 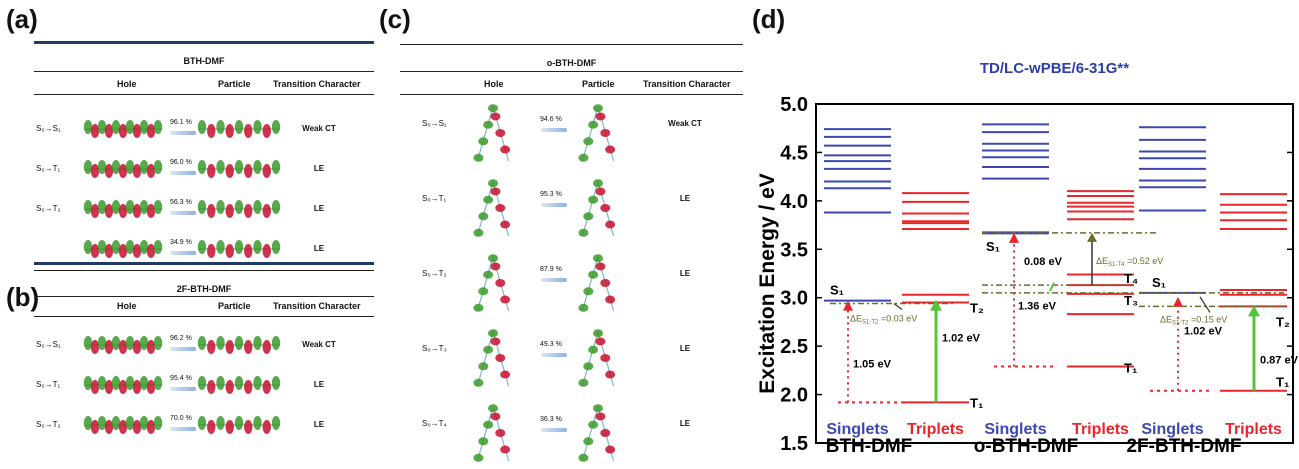 I want to click on panel-b-row-2-particle-orbital, so click(x=239, y=427).